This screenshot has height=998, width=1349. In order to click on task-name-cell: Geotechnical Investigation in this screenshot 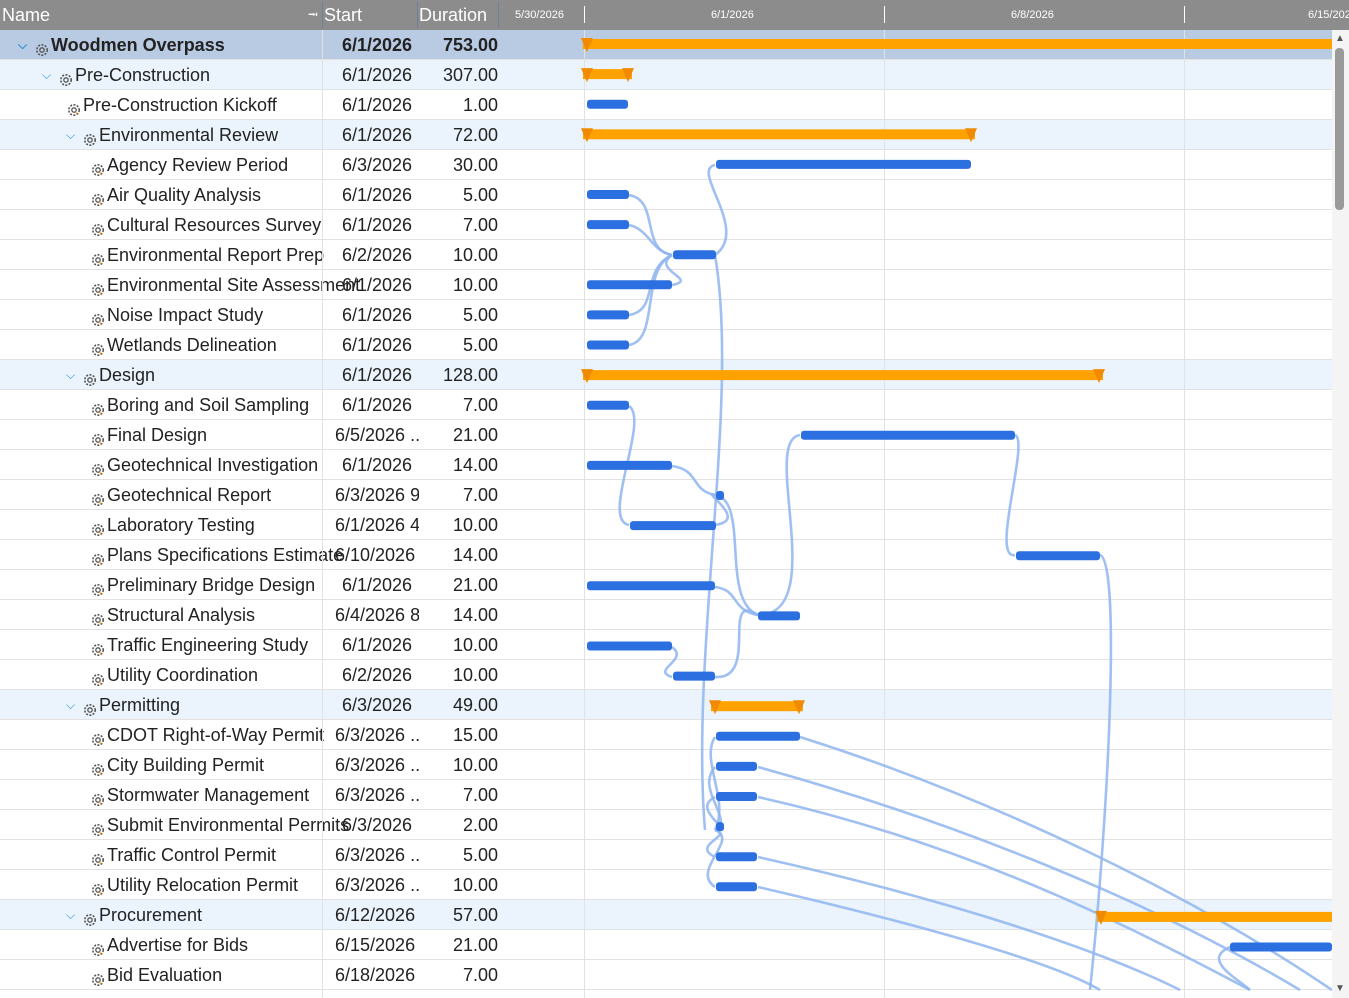, I will do `click(251, 465)`.